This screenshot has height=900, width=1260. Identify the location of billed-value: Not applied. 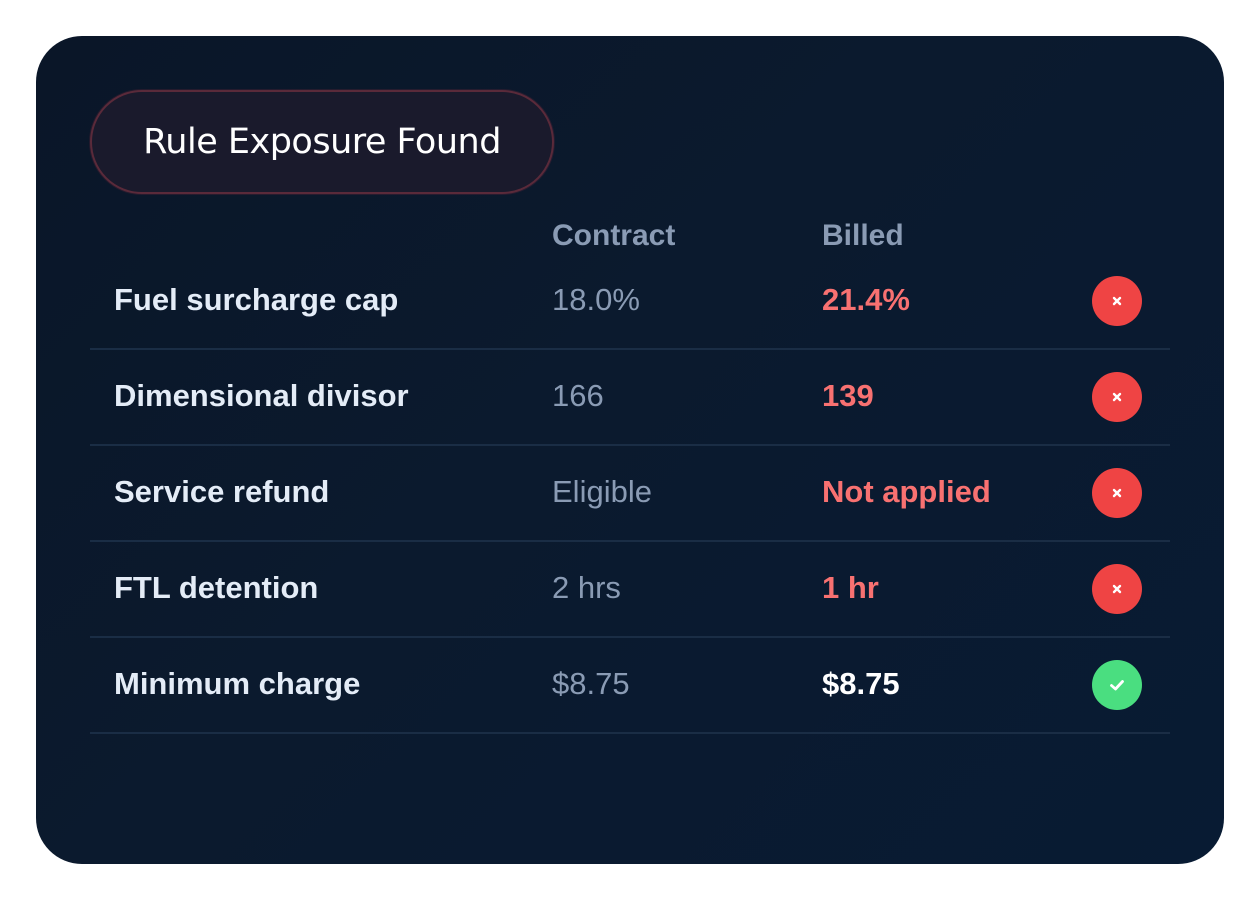
(906, 491).